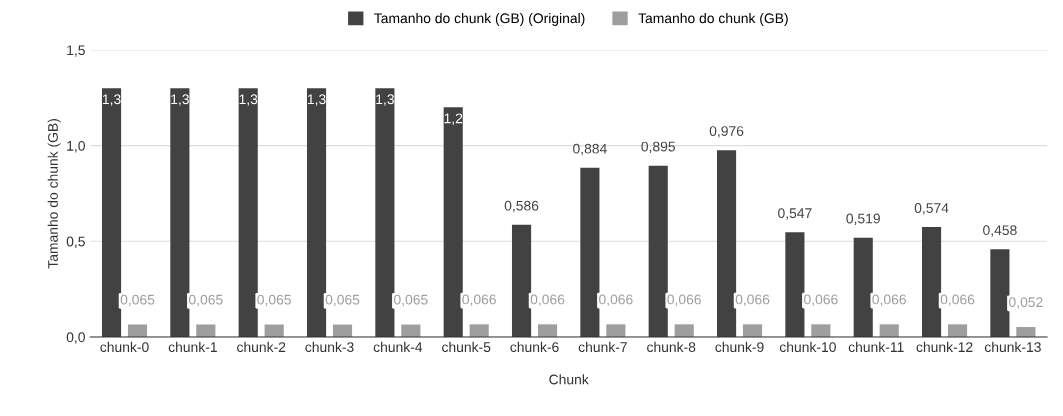 The image size is (1063, 416). Describe the element at coordinates (602, 347) in the screenshot. I see `x-tick-label: chunk-7` at that location.